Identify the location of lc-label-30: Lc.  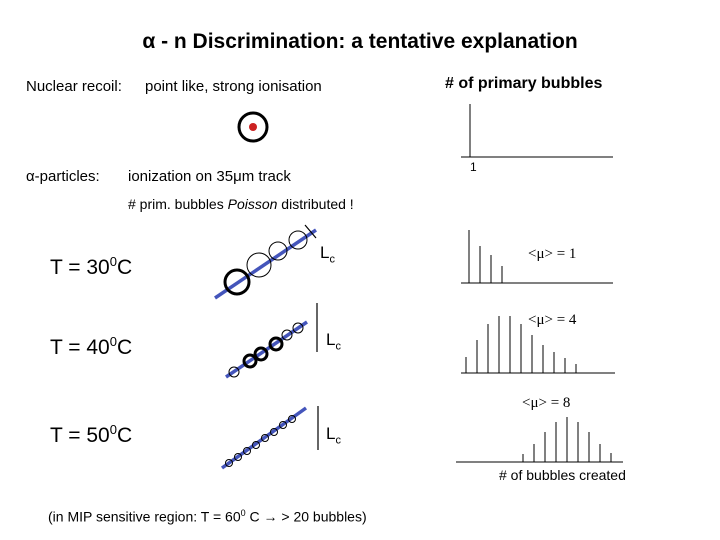
(327, 254).